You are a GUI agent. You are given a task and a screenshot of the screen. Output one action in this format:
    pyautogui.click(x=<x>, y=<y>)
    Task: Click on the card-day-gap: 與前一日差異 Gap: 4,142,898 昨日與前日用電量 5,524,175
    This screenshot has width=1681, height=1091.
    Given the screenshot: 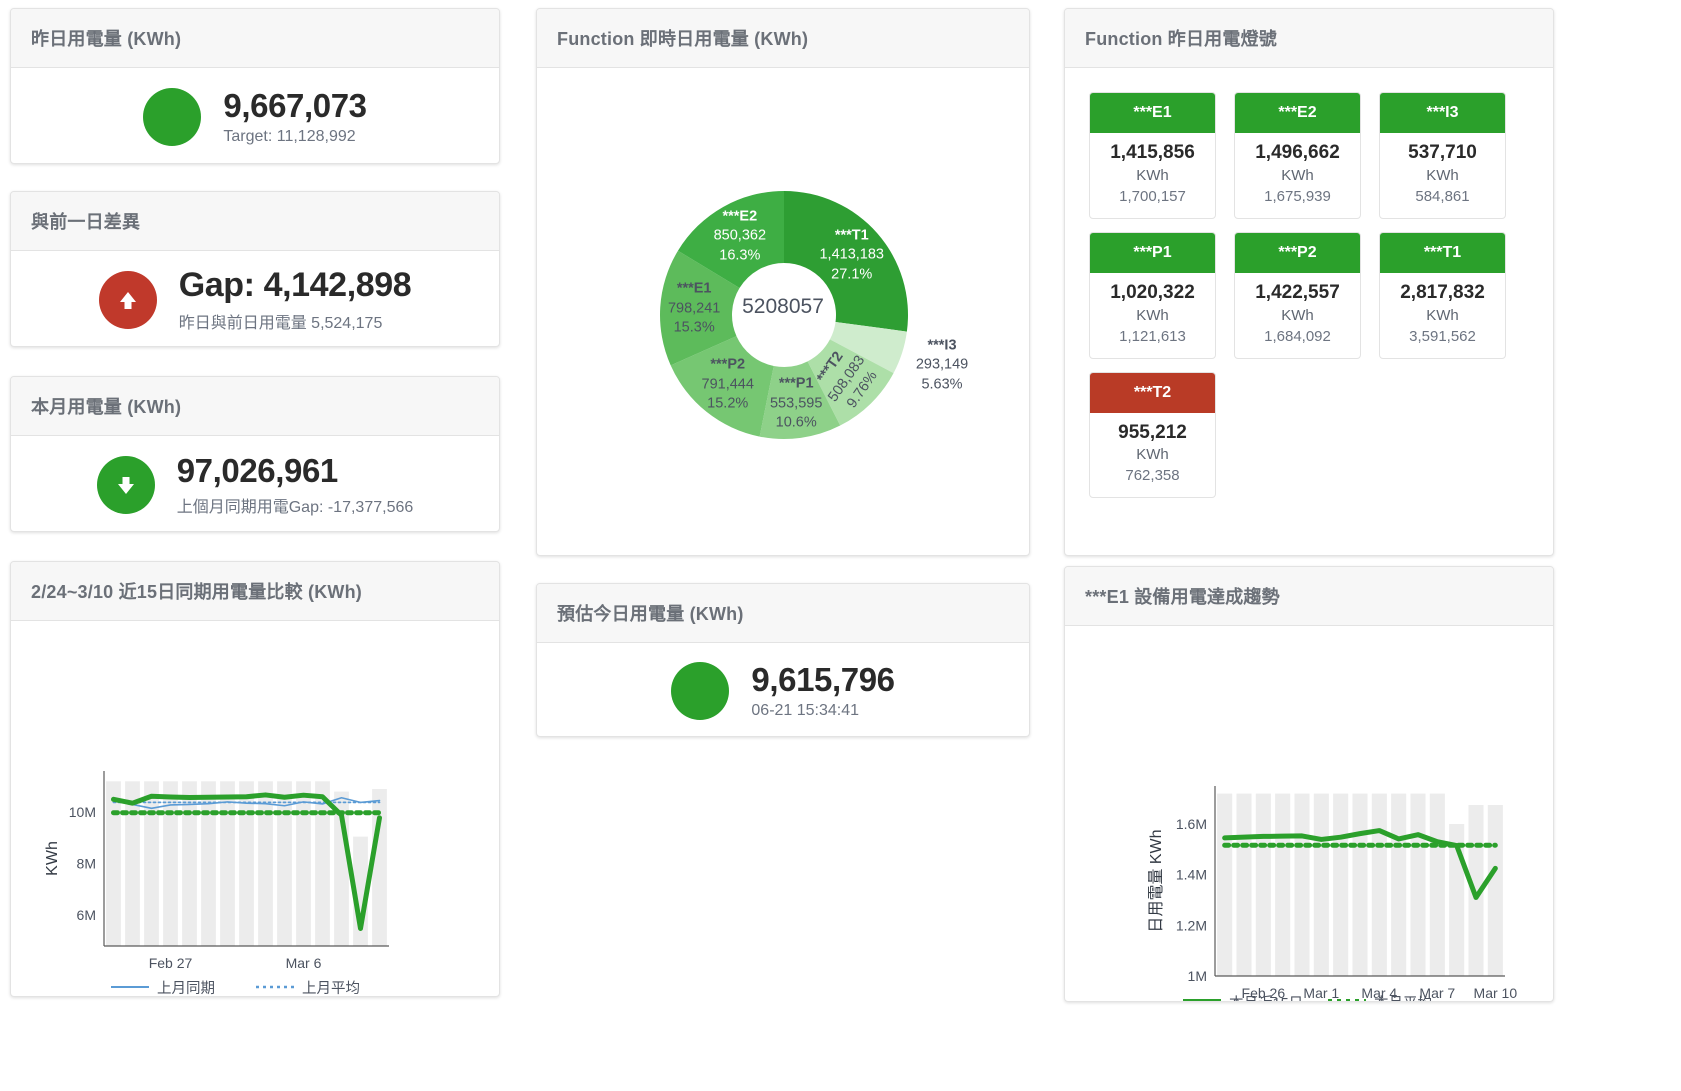 What is the action you would take?
    pyautogui.click(x=255, y=269)
    